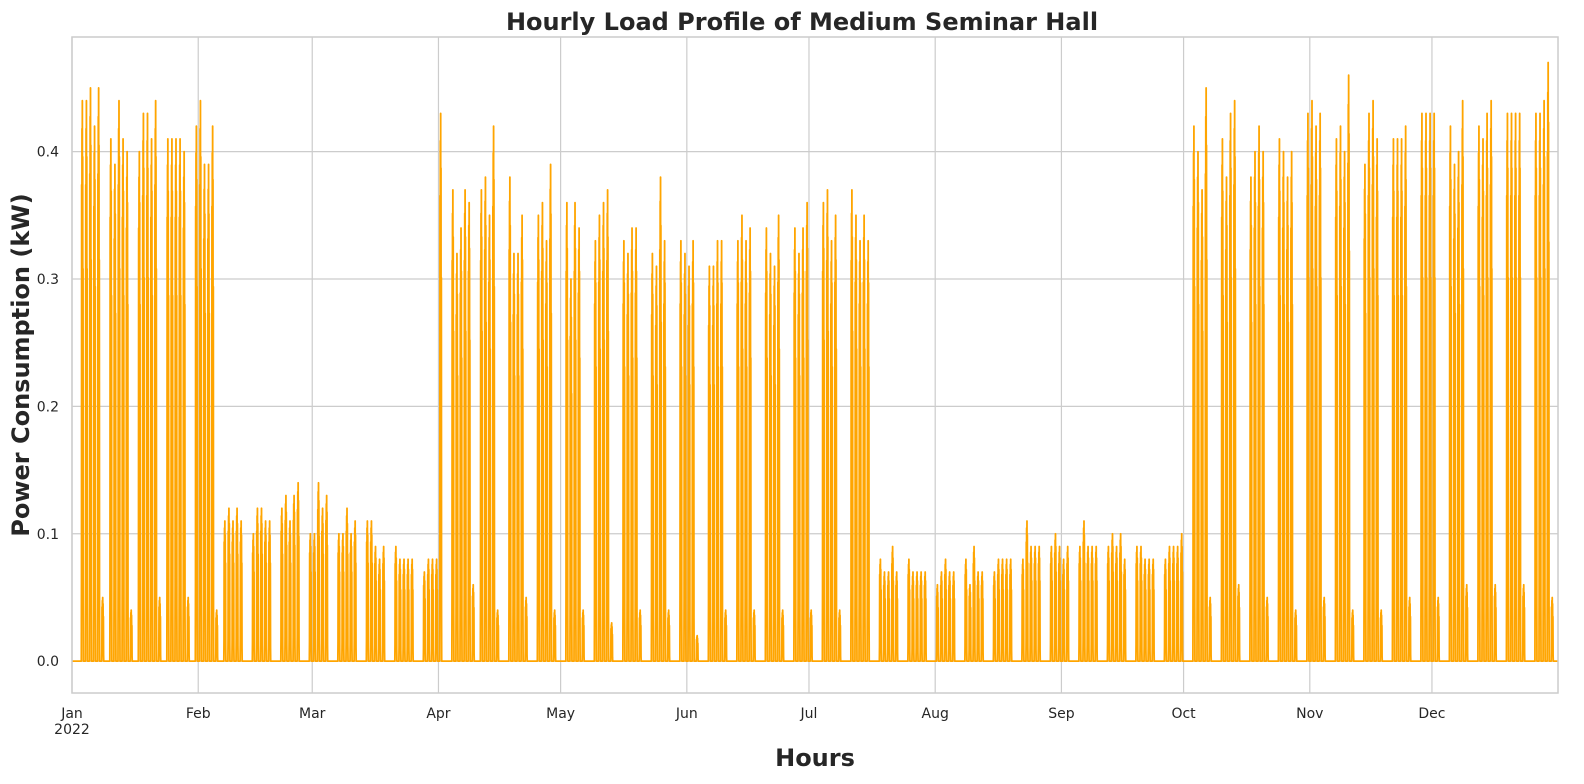  I want to click on y-axis-label: Power Consumption (kW), so click(21, 364).